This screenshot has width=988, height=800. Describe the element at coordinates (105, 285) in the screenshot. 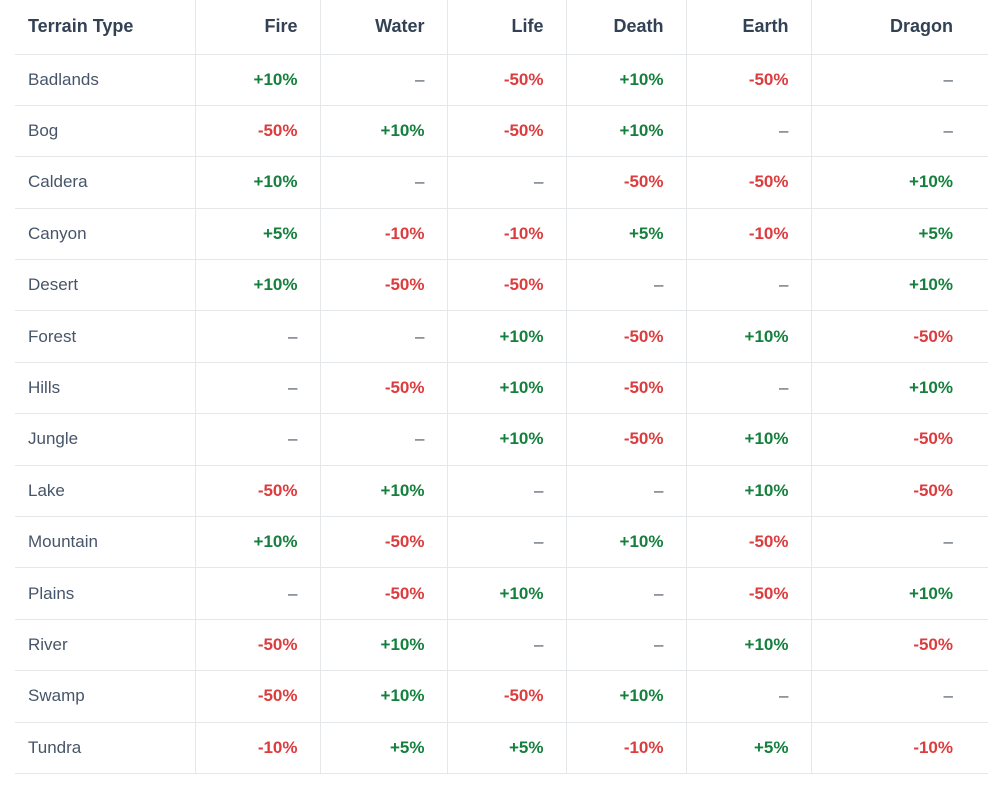

I see `terrain-name-cell: Desert` at that location.